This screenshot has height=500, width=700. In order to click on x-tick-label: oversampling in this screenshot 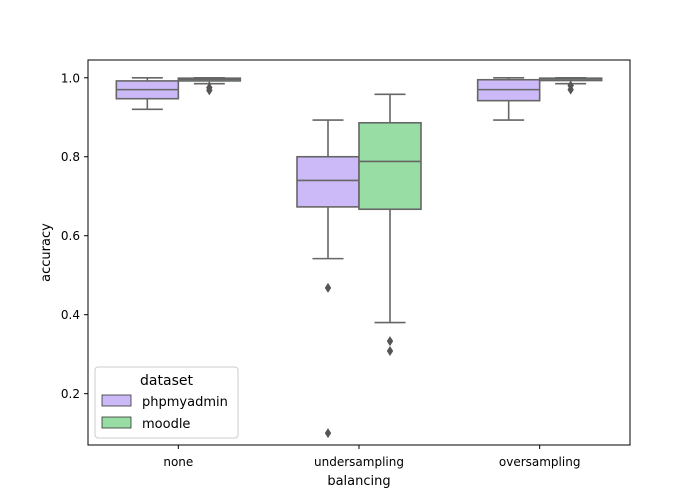, I will do `click(540, 462)`.